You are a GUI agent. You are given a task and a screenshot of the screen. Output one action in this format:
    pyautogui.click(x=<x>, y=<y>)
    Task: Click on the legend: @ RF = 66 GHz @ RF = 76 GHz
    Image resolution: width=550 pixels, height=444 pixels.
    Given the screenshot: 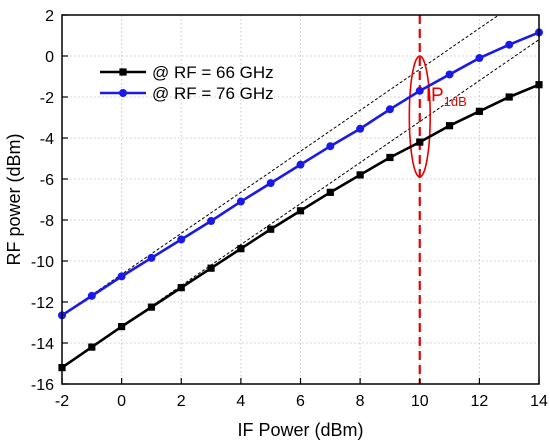 What is the action you would take?
    pyautogui.click(x=187, y=83)
    